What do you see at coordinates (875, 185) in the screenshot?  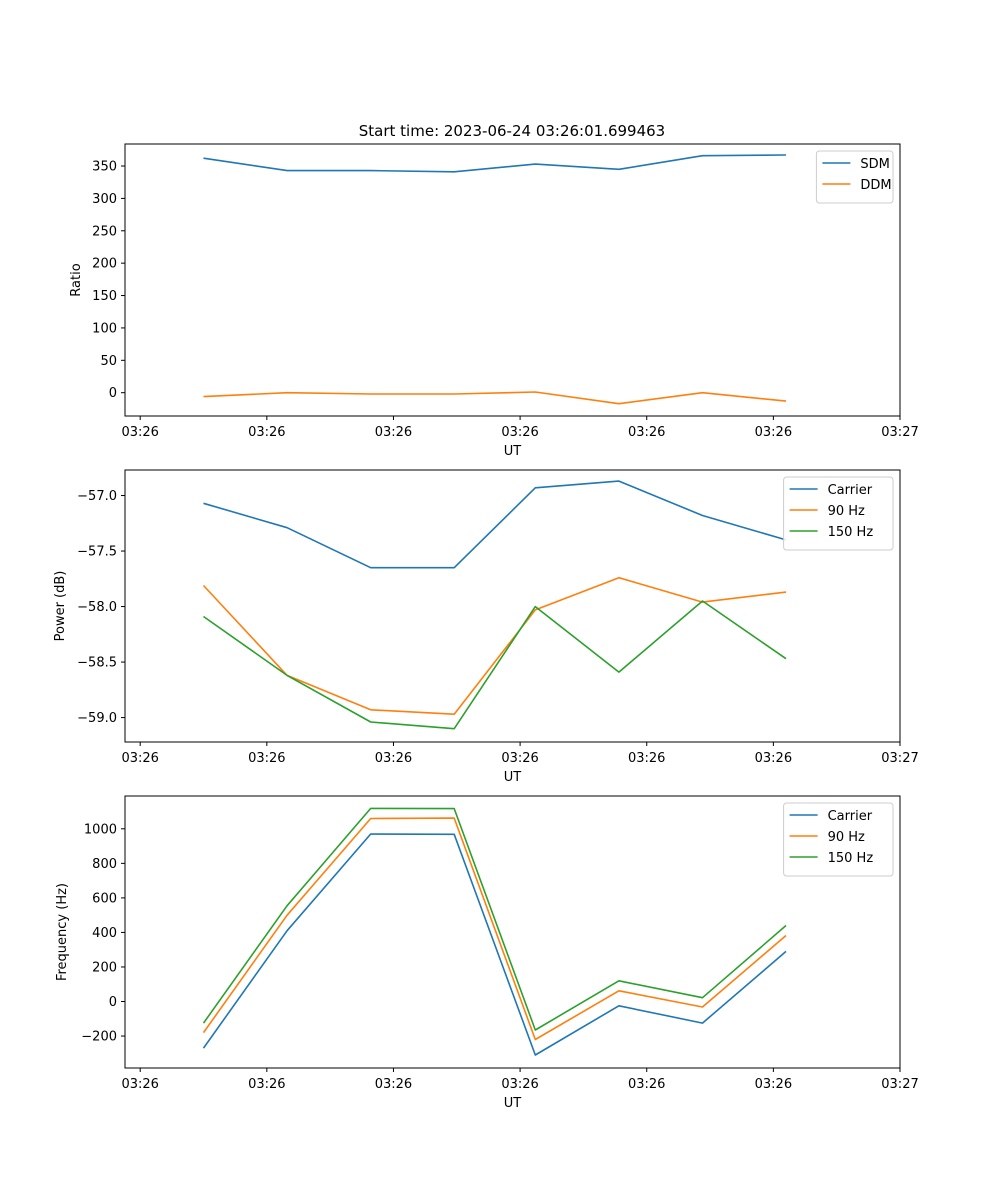 I see `ratio-legend-label-ddm: DDM` at bounding box center [875, 185].